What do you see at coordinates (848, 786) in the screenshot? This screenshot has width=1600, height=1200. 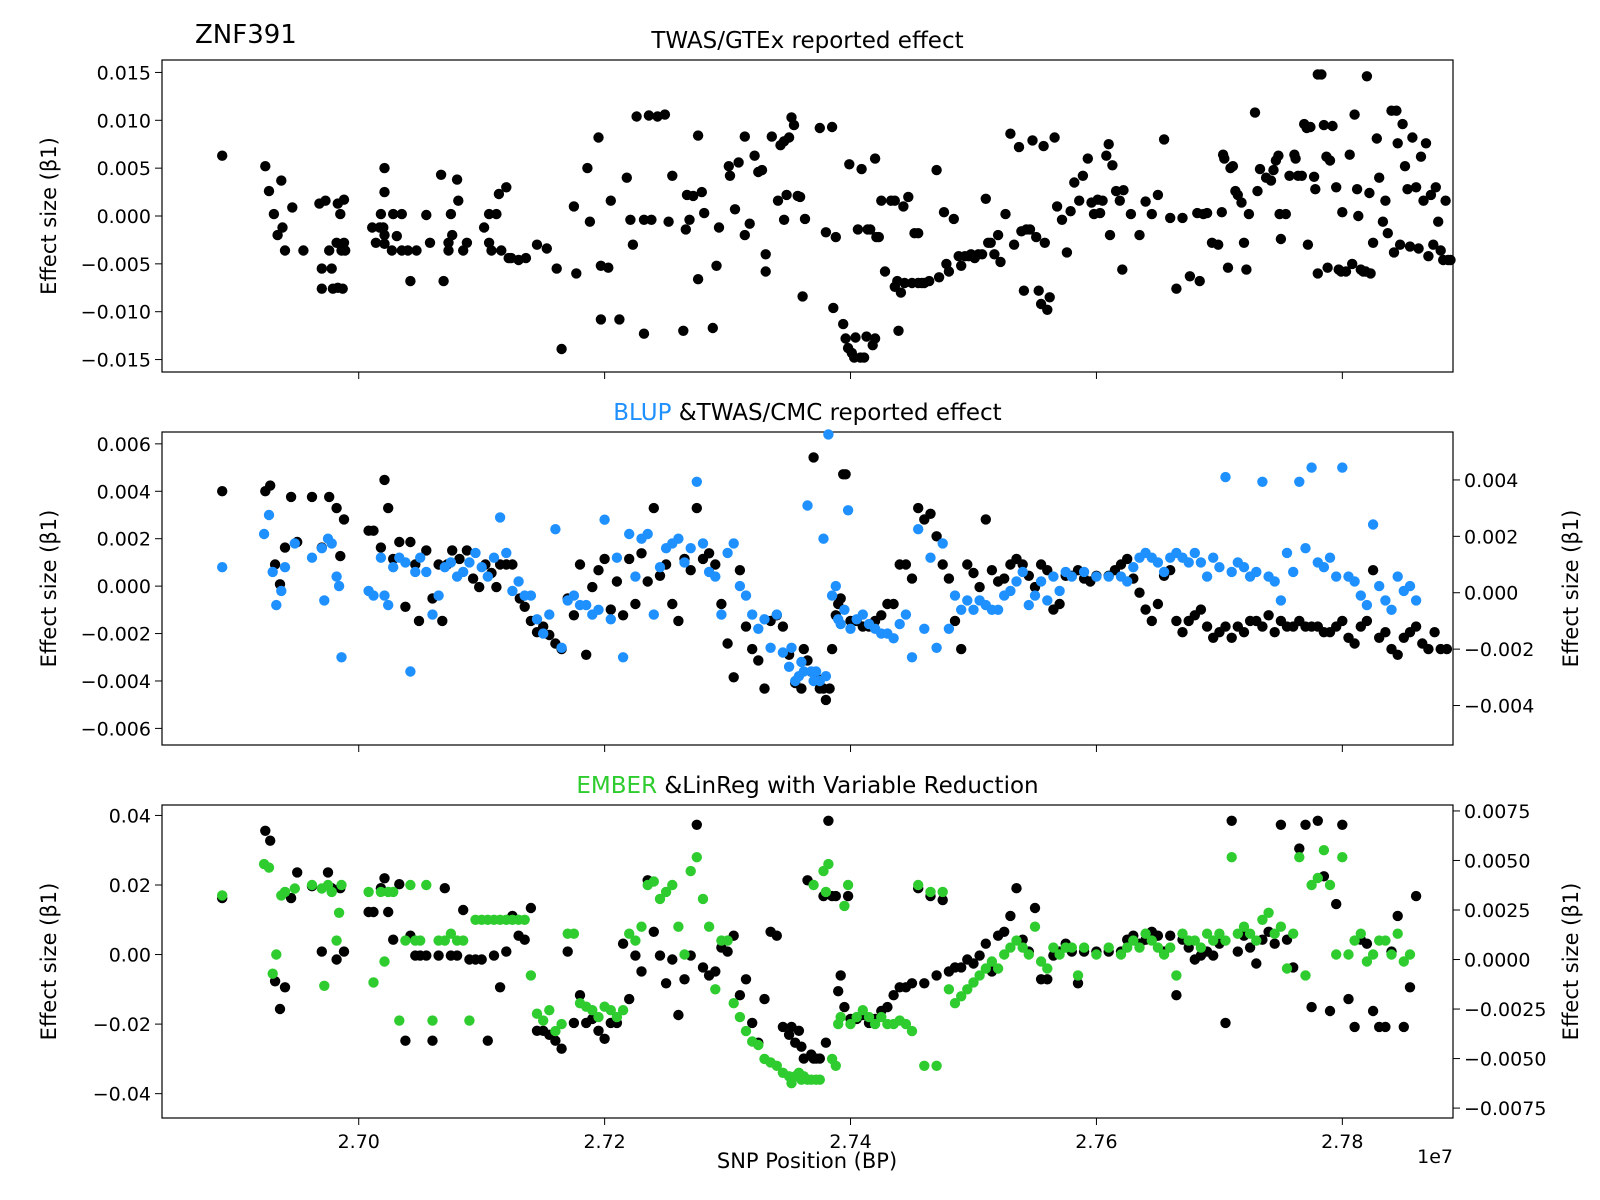 I see `title-rest: &LinReg with Variable Reduction` at bounding box center [848, 786].